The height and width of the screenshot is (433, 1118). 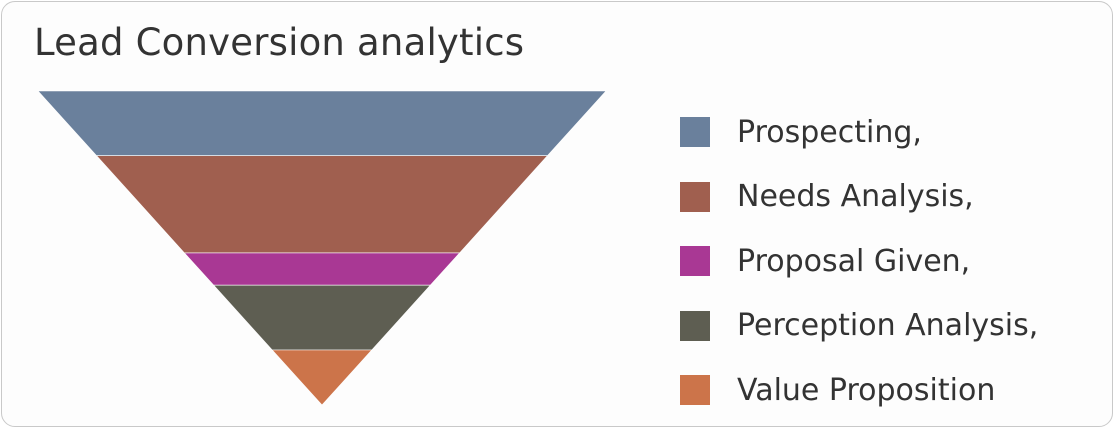 I want to click on legend-item: Needs Analysis,, so click(x=859, y=197).